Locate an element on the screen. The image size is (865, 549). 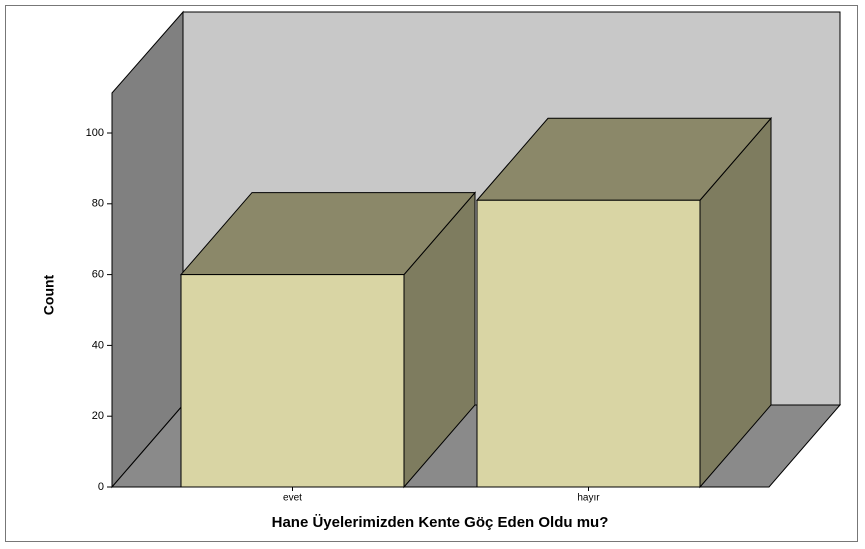
y-tick-label: 40 is located at coordinates (98, 345).